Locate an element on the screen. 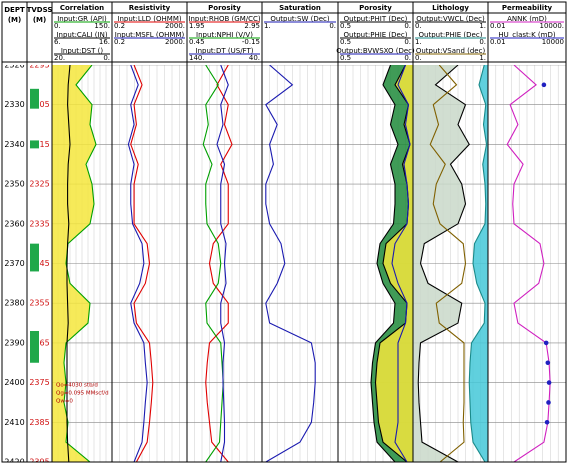 The height and width of the screenshot is (469, 571). depth-label: 2355 is located at coordinates (39, 303).